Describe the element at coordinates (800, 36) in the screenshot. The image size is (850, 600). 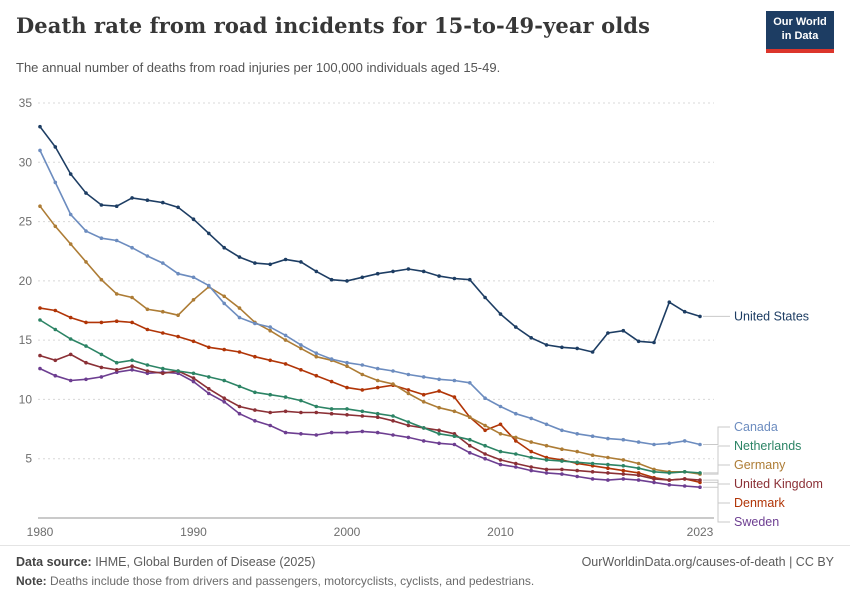
I see `logo-text-line2: in Data` at that location.